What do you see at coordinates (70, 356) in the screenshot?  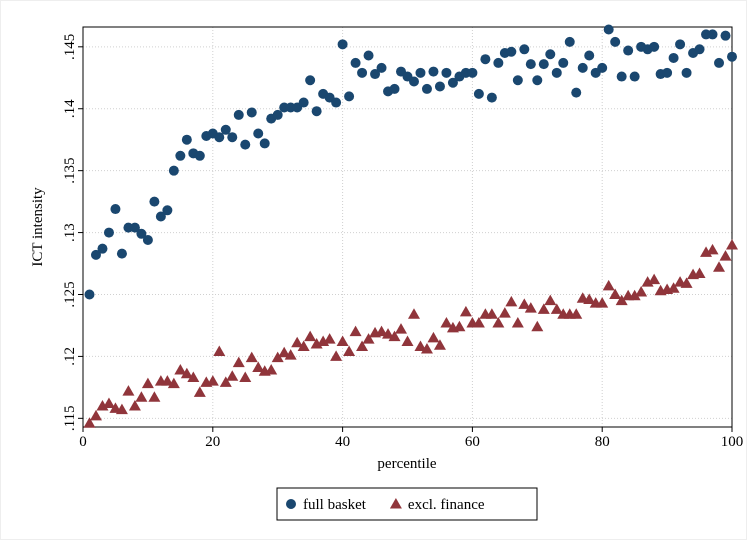 I see `y-tick-label: .12` at bounding box center [70, 356].